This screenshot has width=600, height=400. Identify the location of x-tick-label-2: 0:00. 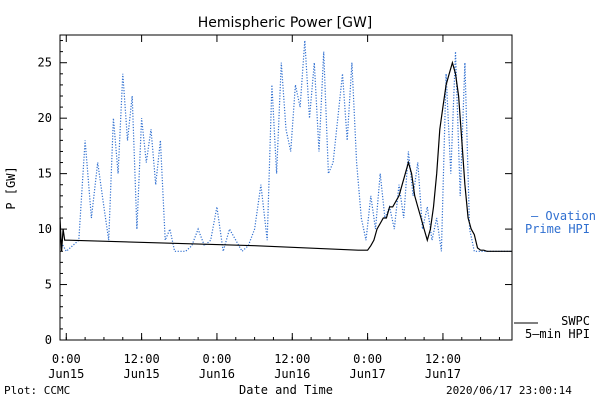
(216, 359).